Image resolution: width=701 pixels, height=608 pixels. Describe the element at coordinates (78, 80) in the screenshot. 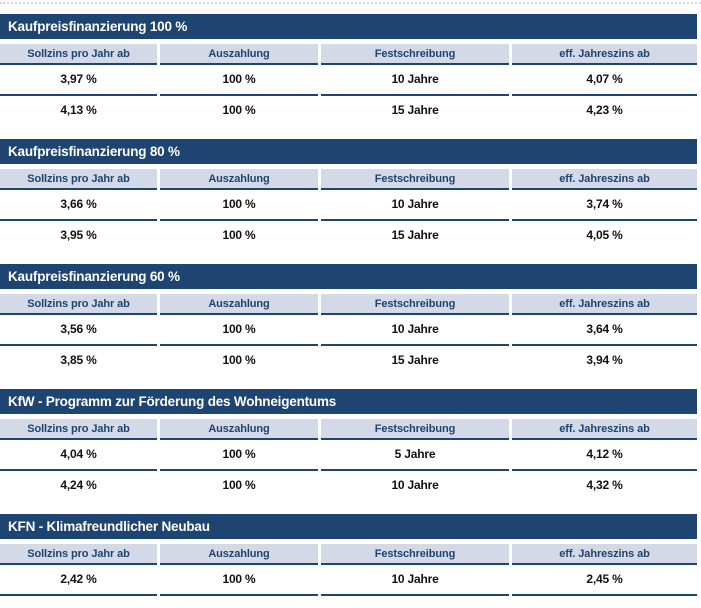

I see `table-cell: 3,97 %` at that location.